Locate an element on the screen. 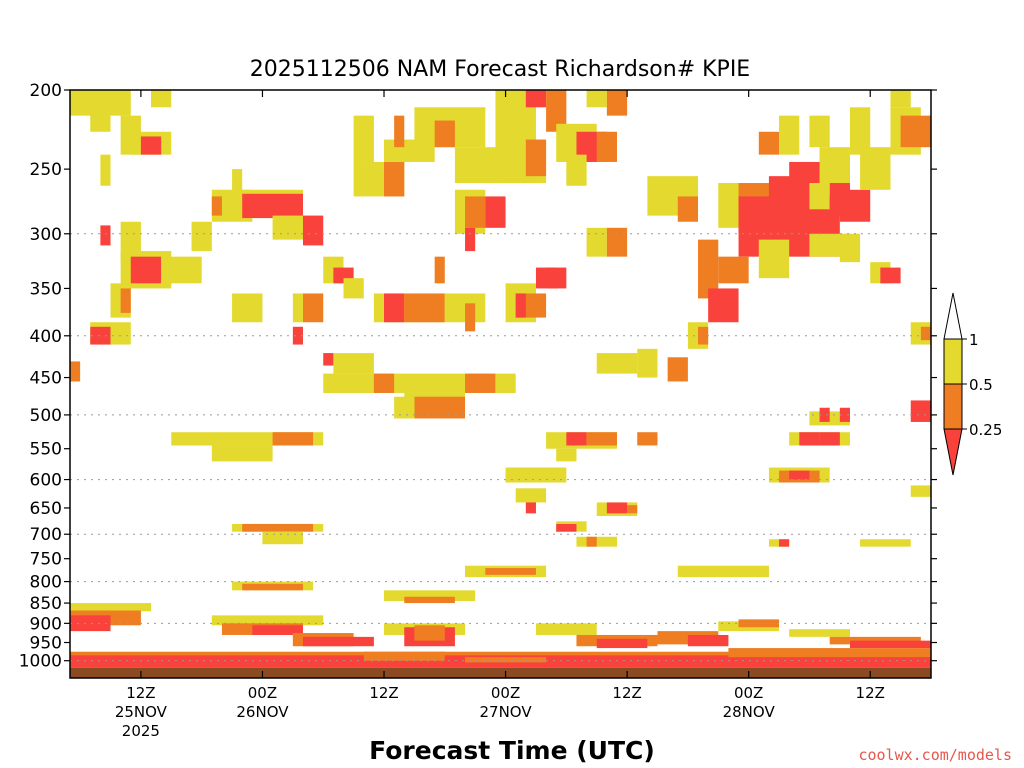  credit-link: coolwx.com/models is located at coordinates (935, 755).